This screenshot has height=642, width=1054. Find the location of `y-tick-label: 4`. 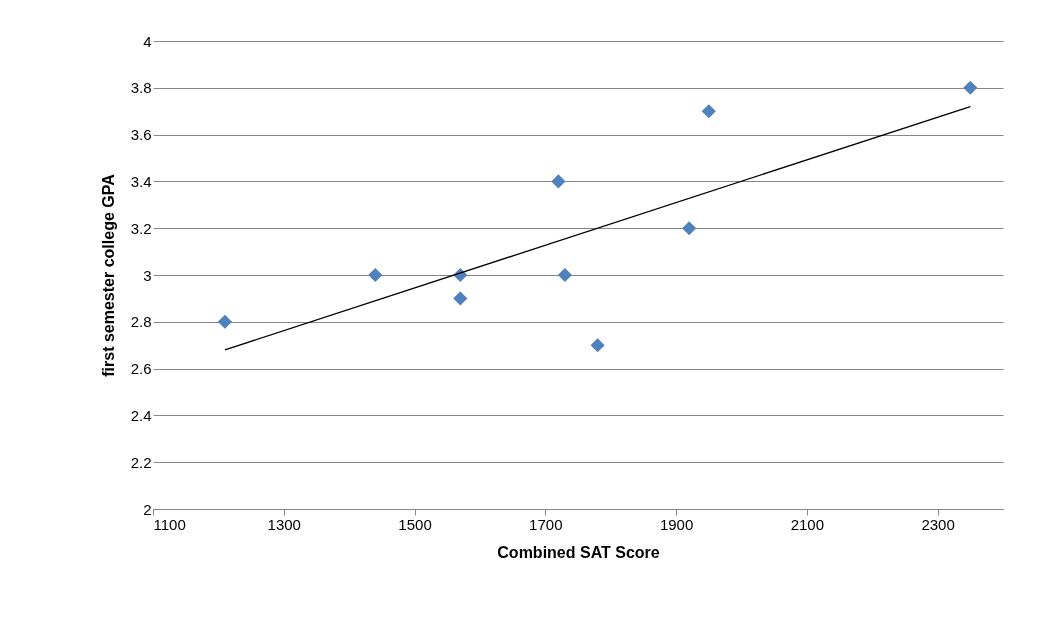

y-tick-label: 4 is located at coordinates (147, 41).